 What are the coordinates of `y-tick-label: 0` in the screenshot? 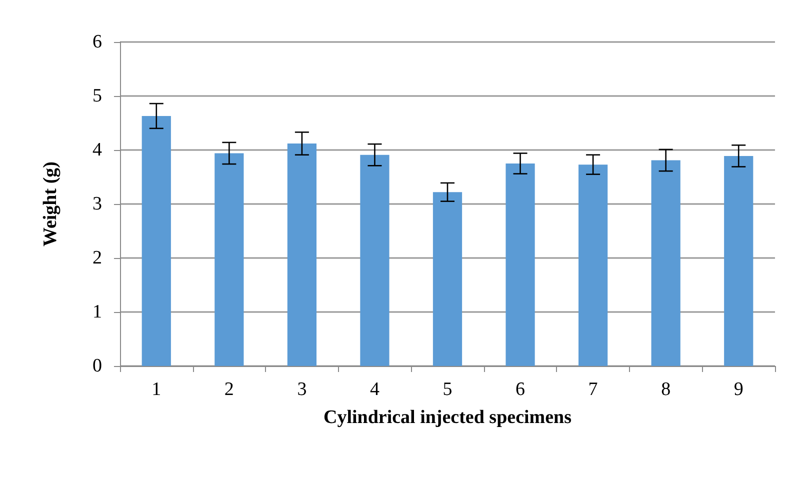 It's located at (97, 366).